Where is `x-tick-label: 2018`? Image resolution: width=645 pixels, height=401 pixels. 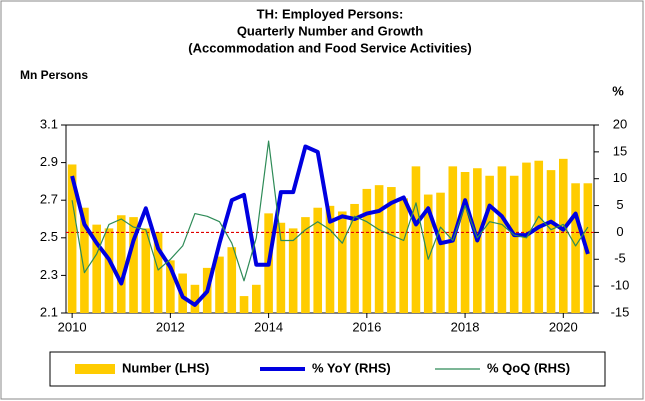
x-tick-label: 2018 is located at coordinates (465, 326).